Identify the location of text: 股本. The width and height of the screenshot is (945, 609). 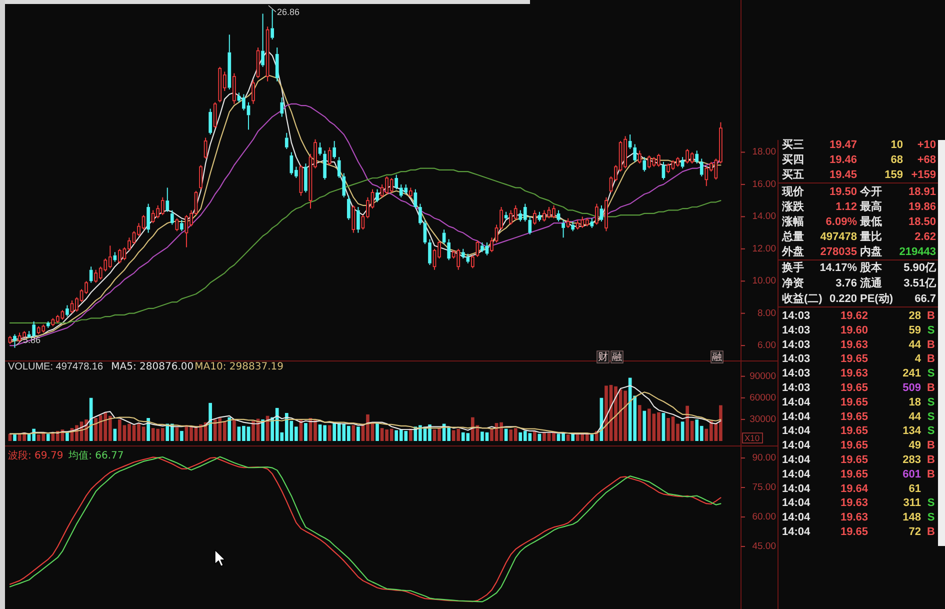
(871, 267).